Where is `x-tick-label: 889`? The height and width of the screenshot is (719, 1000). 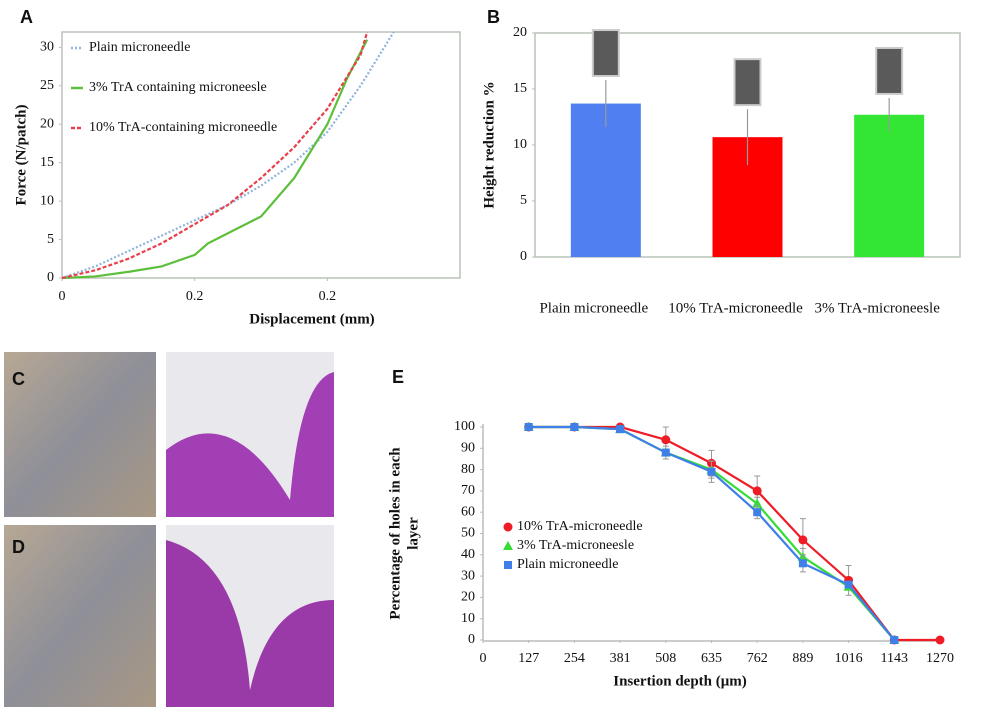 x-tick-label: 889 is located at coordinates (802, 658).